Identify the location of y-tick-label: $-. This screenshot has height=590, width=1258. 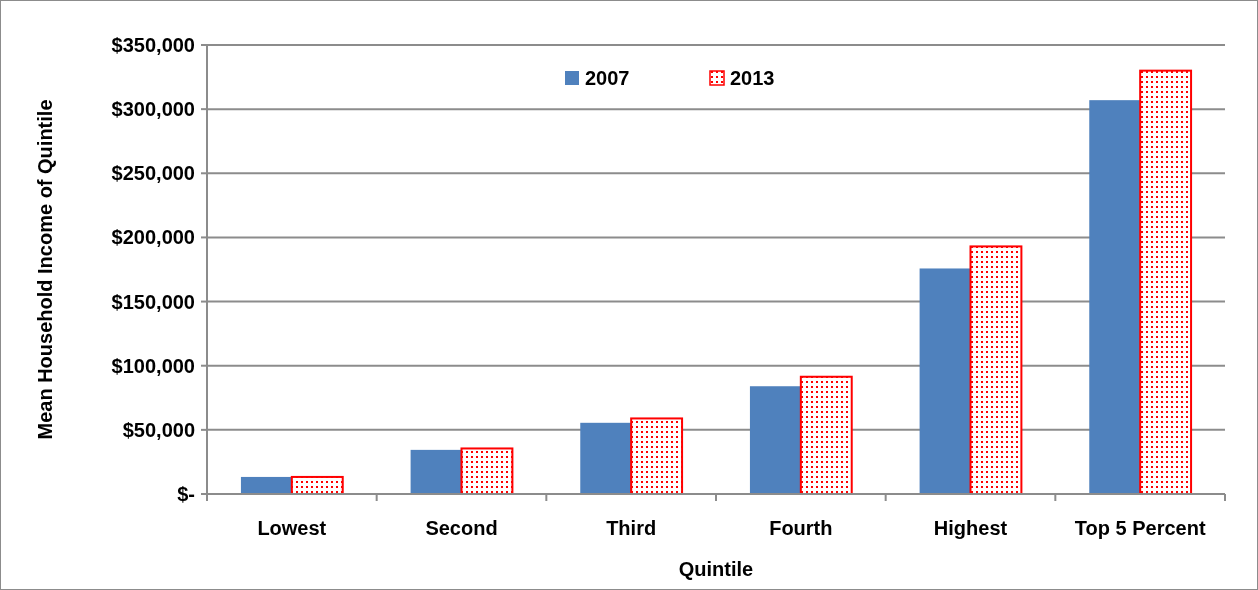
(186, 494).